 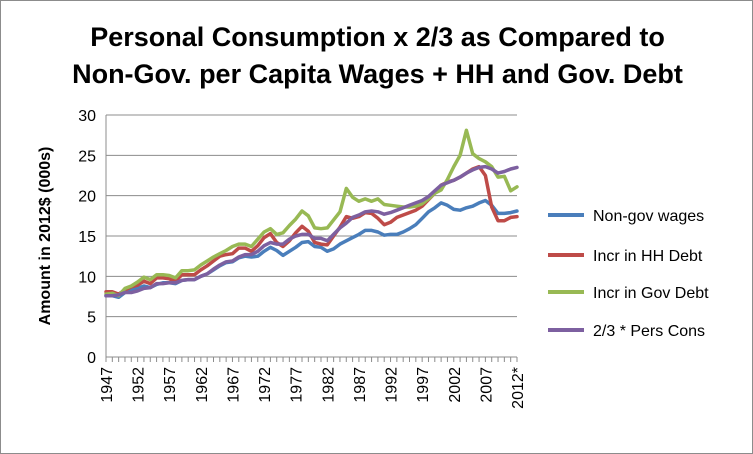 What do you see at coordinates (651, 293) in the screenshot?
I see `legend-label-3: Incr in Gov Debt` at bounding box center [651, 293].